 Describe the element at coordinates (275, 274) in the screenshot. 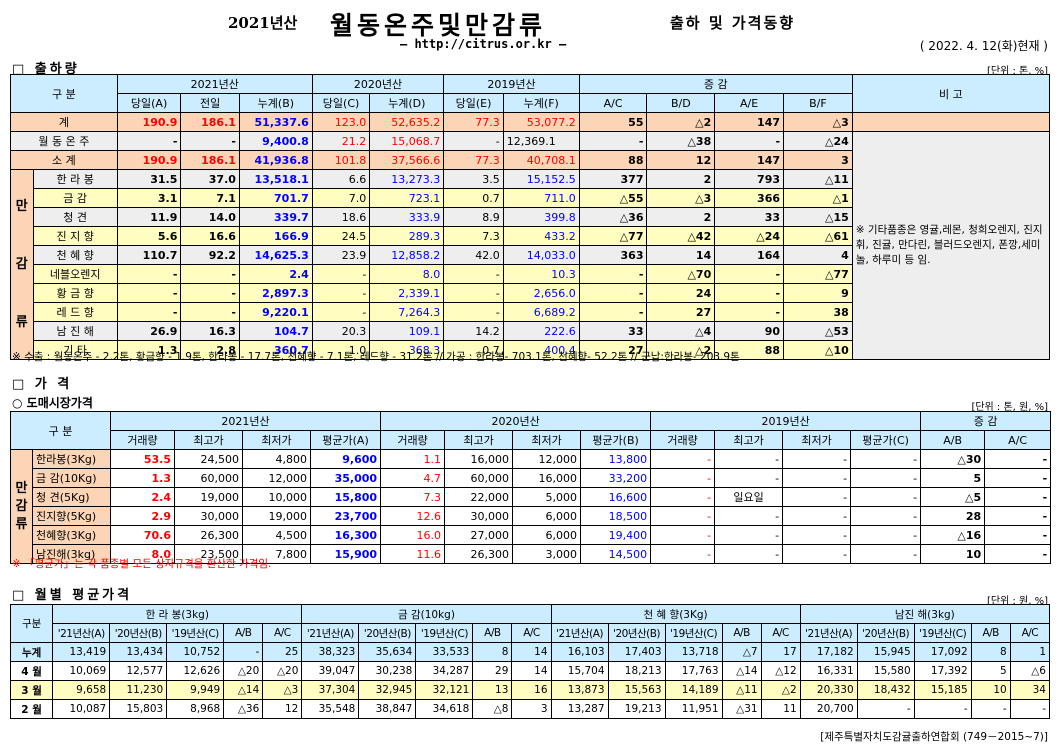

I see `value-cell: 2.4` at that location.